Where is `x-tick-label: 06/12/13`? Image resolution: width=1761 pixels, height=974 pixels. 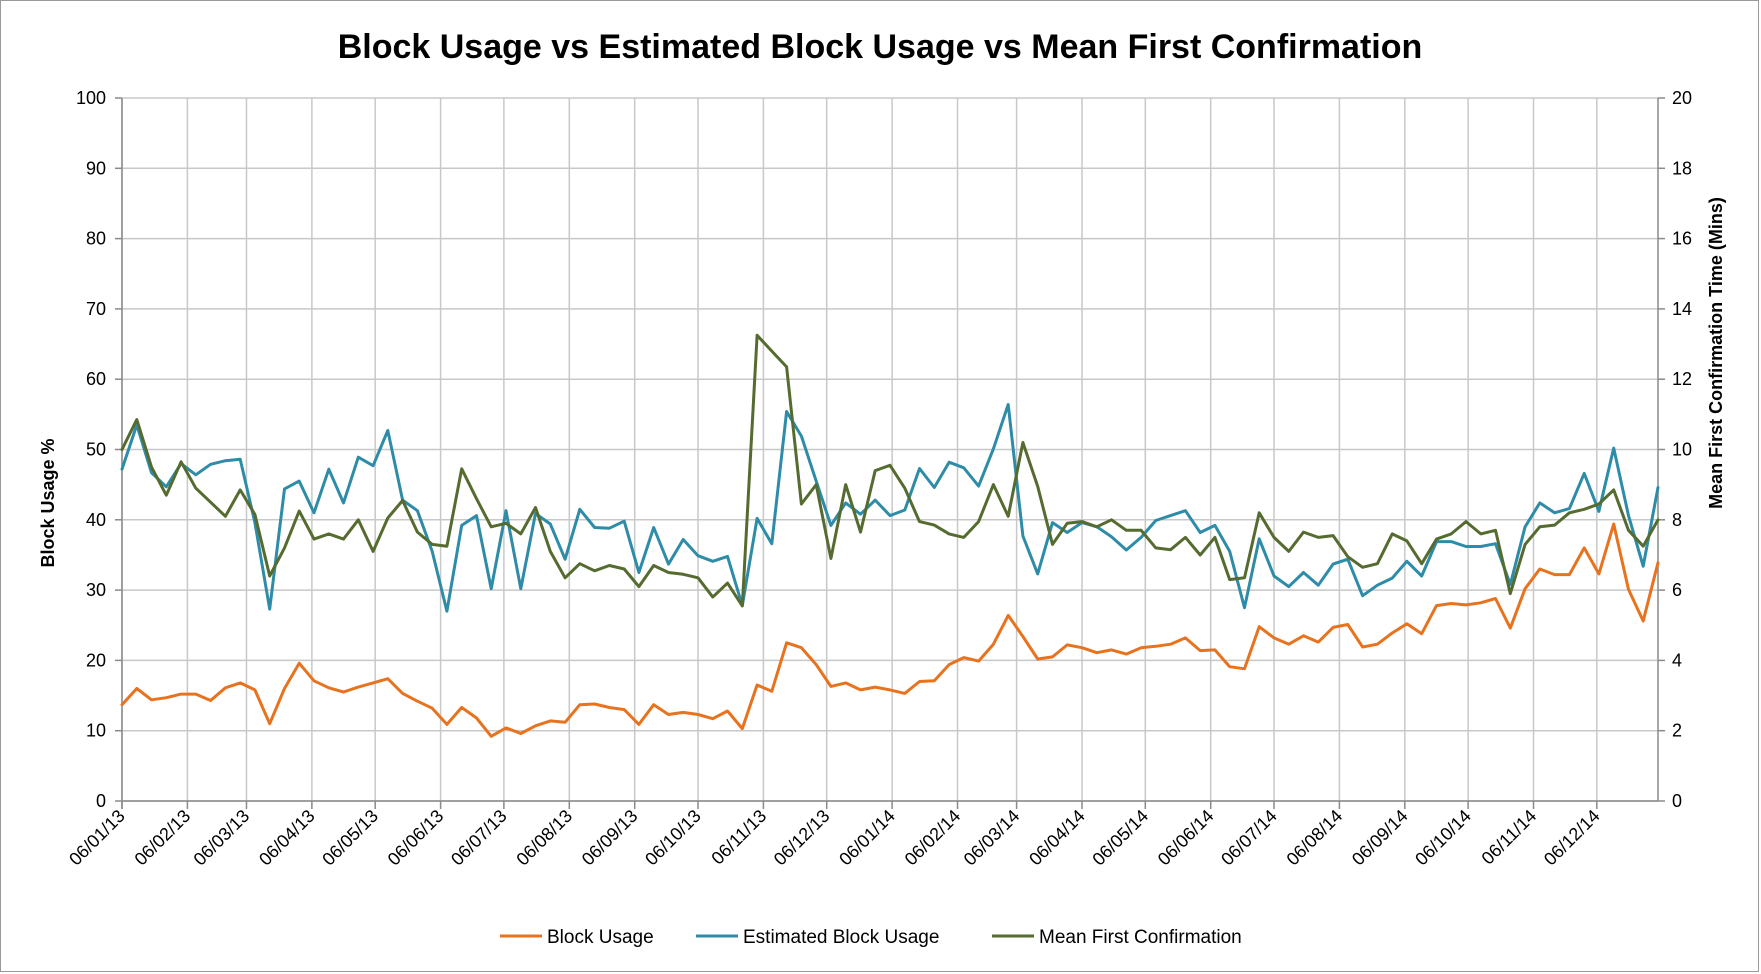 x-tick-label: 06/12/13 is located at coordinates (802, 838).